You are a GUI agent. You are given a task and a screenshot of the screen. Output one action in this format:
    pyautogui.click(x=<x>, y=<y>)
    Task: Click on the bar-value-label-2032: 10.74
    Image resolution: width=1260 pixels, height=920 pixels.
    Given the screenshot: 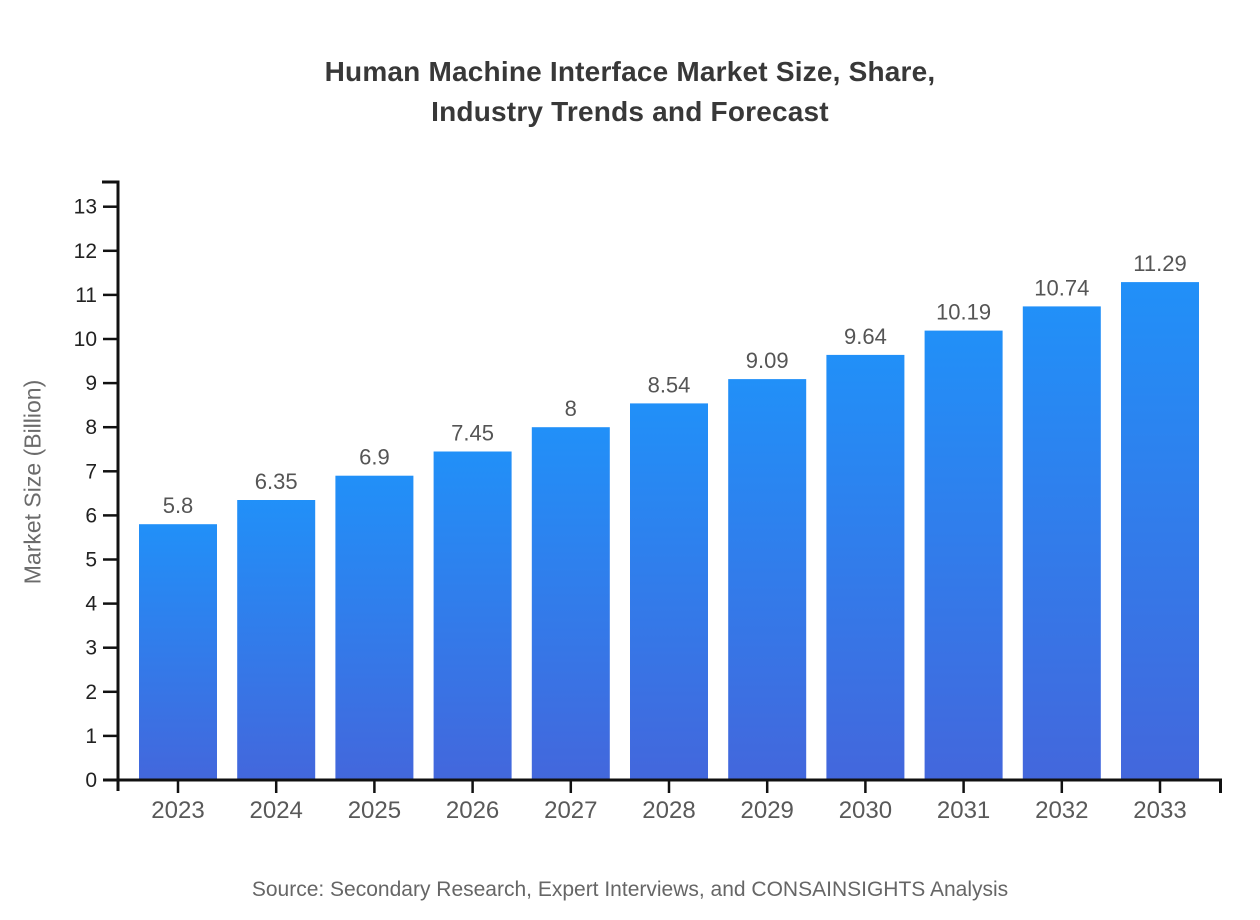 What is the action you would take?
    pyautogui.click(x=1061, y=287)
    